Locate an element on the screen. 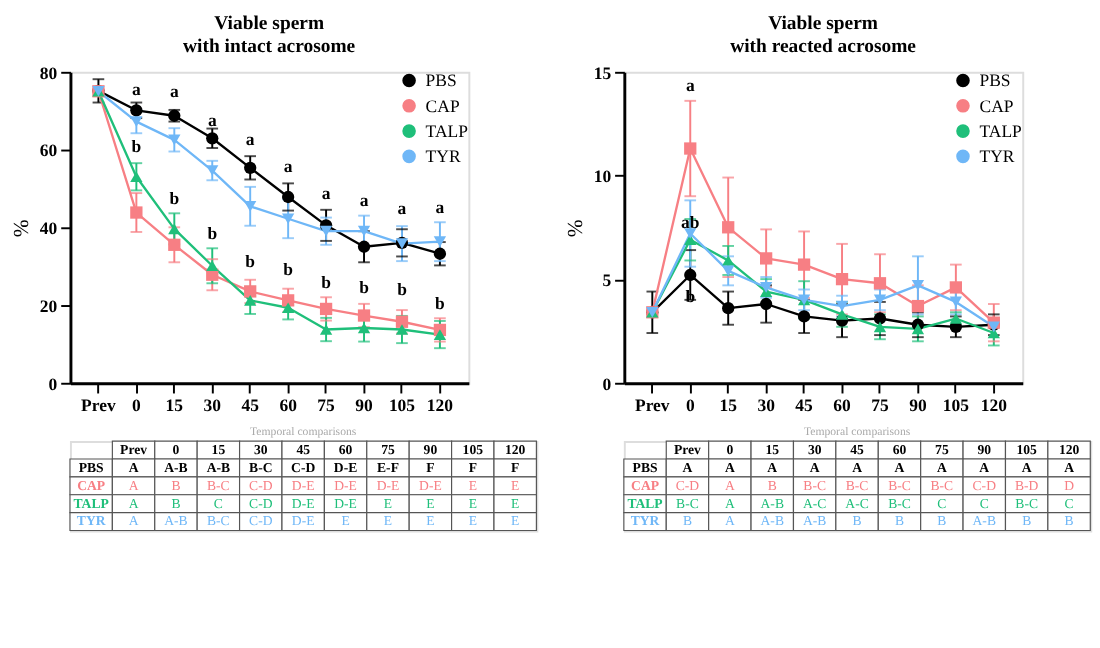 This screenshot has width=1100, height=648. y-tick-label: 40 is located at coordinates (49, 228).